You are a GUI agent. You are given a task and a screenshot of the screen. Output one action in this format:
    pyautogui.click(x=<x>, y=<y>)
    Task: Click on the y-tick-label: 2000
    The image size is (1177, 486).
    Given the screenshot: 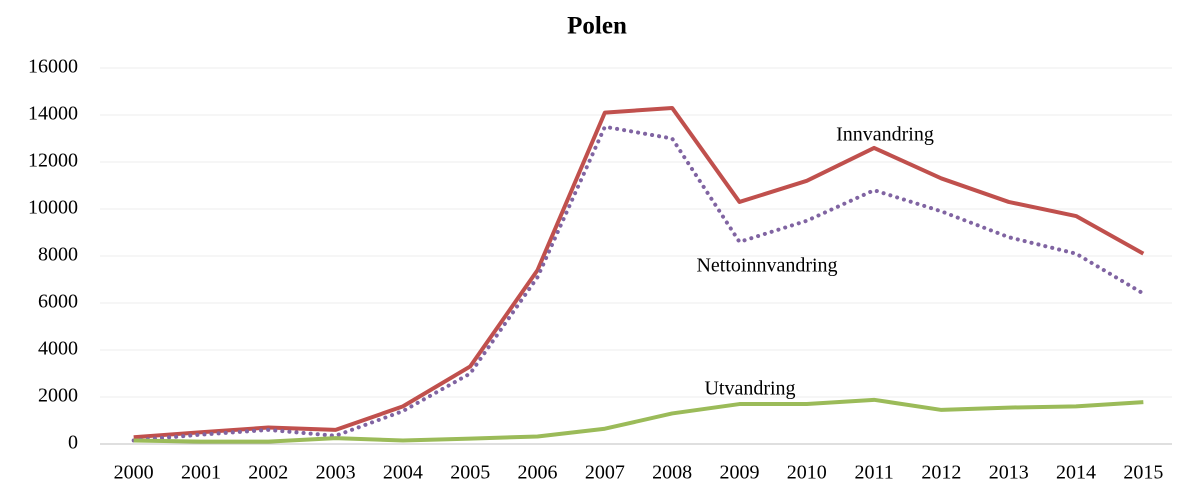 What is the action you would take?
    pyautogui.click(x=58, y=396)
    